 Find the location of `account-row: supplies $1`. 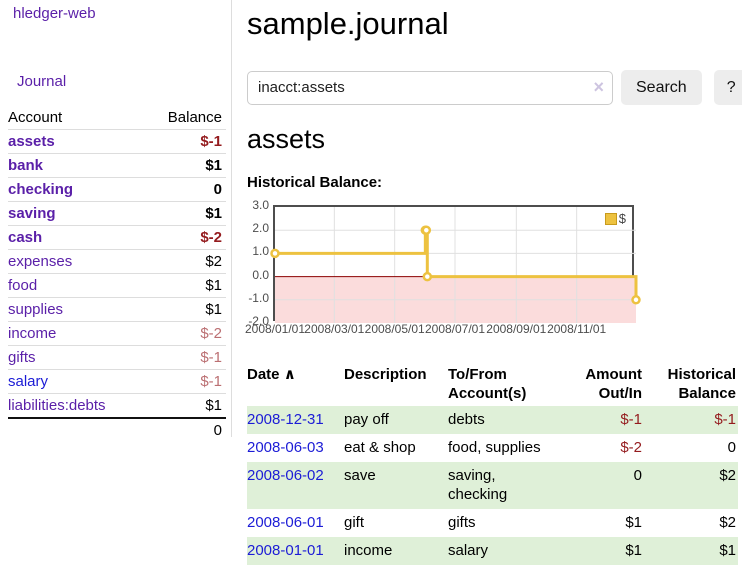

account-row: supplies $1 is located at coordinates (117, 309).